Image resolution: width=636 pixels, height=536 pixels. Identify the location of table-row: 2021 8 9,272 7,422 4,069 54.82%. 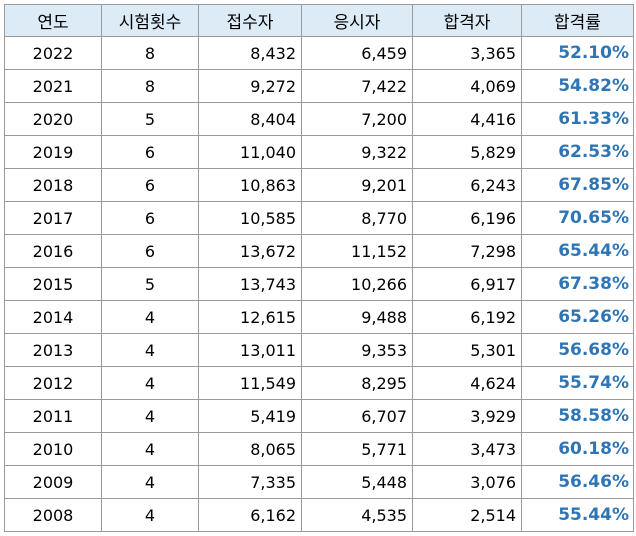
(319, 86).